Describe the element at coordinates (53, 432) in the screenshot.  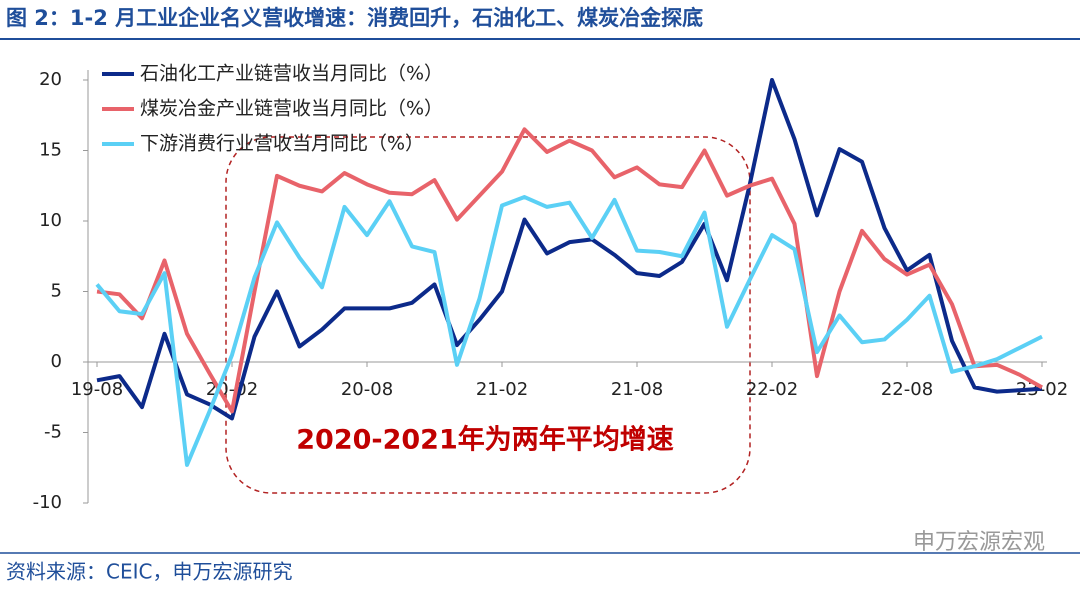
I see `y-tick-label: -5` at that location.